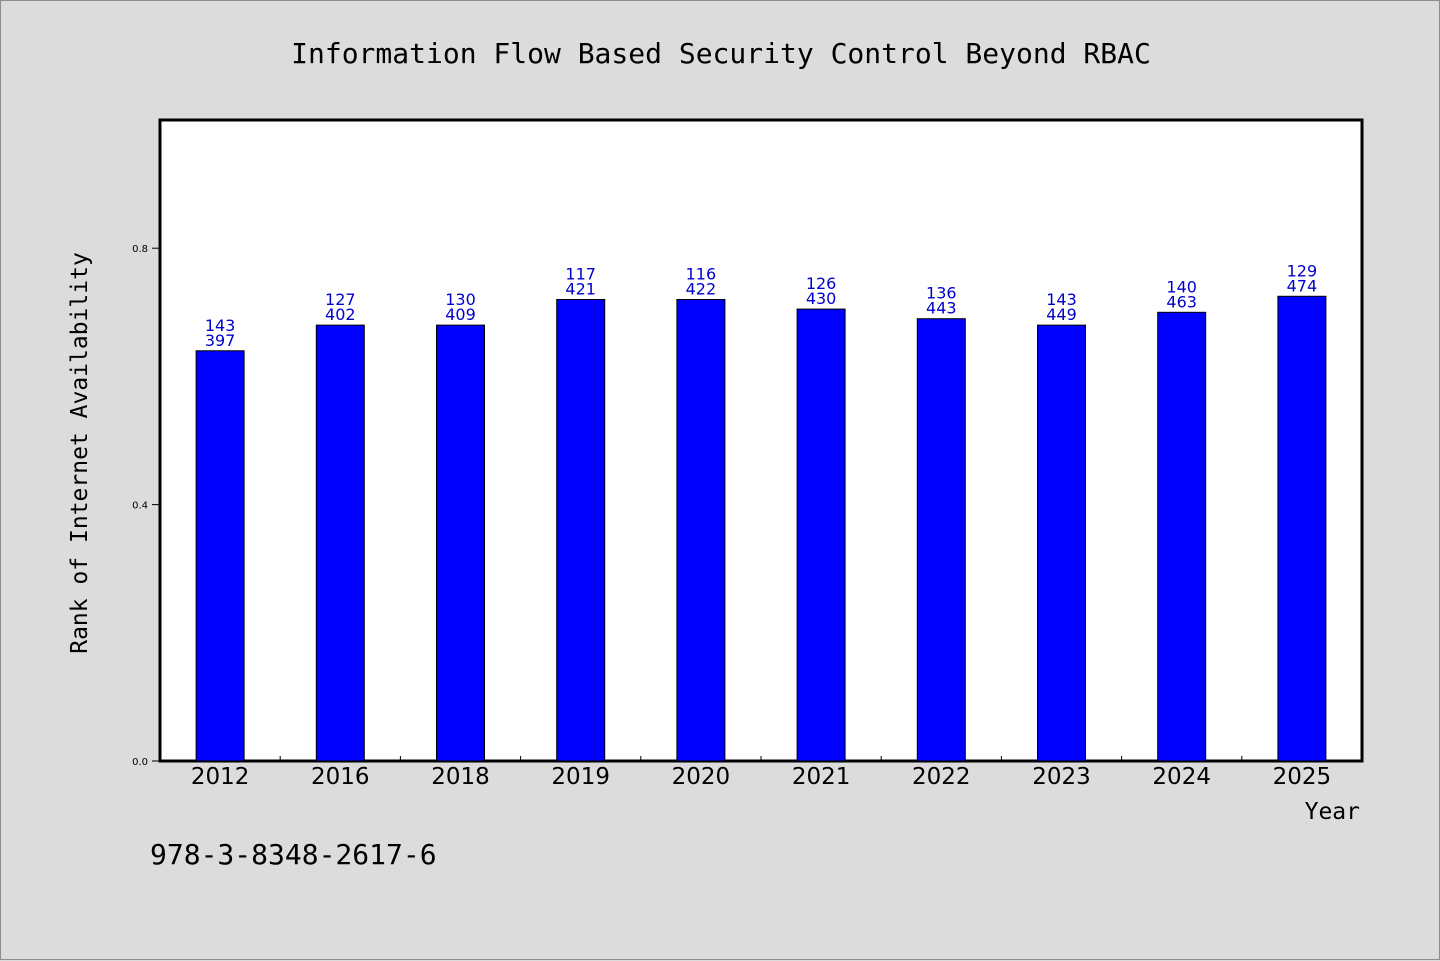  Describe the element at coordinates (140, 762) in the screenshot. I see `y-tick-label-0.0: 0.0` at that location.